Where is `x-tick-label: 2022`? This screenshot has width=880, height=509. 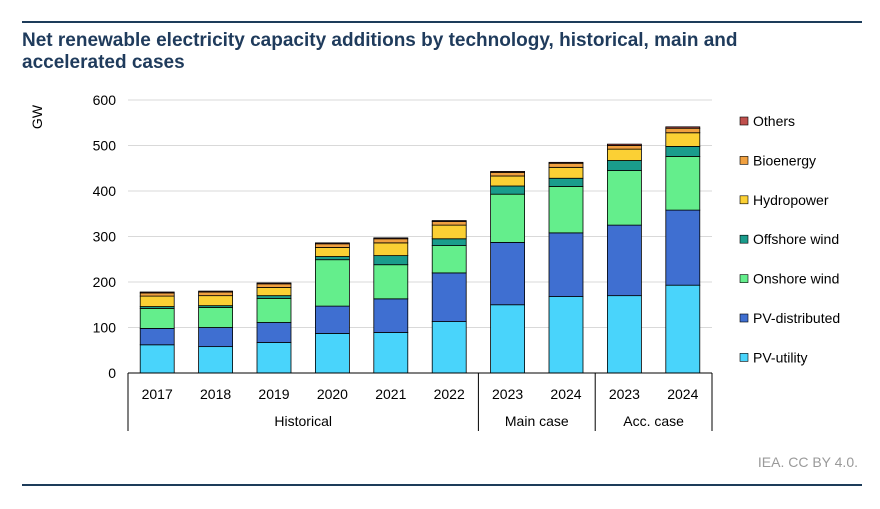
x-tick-label: 2022 is located at coordinates (449, 394).